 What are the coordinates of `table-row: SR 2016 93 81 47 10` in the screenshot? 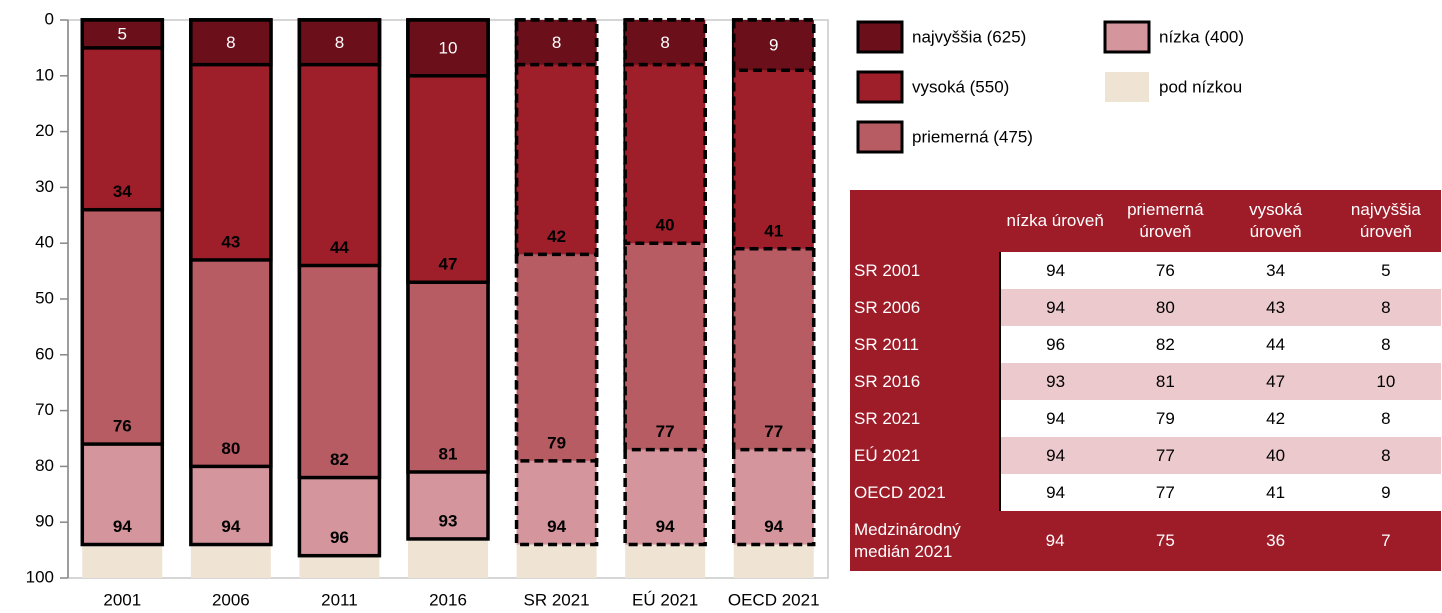 It's located at (1145, 381).